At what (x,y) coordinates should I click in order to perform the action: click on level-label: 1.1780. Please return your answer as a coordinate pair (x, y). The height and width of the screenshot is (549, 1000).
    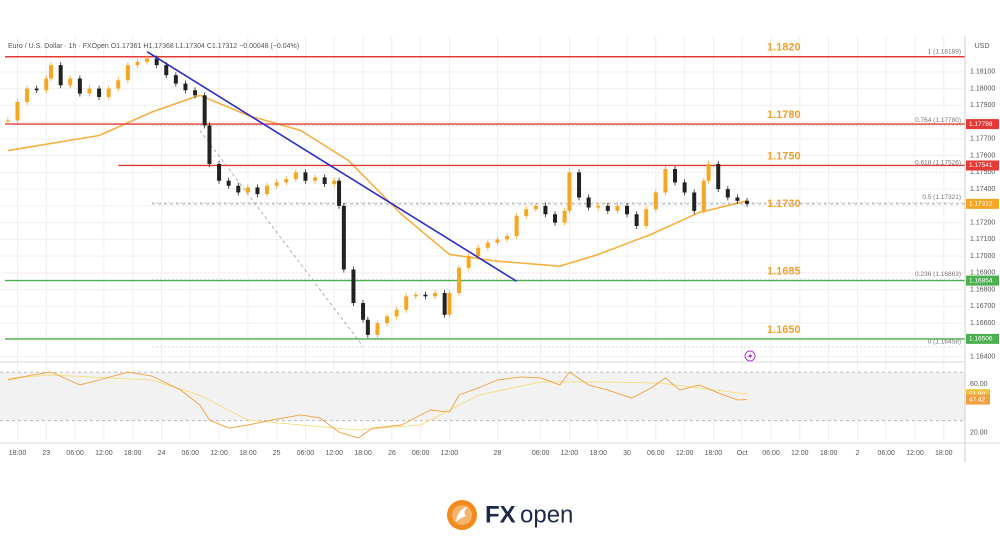
    Looking at the image, I should click on (784, 115).